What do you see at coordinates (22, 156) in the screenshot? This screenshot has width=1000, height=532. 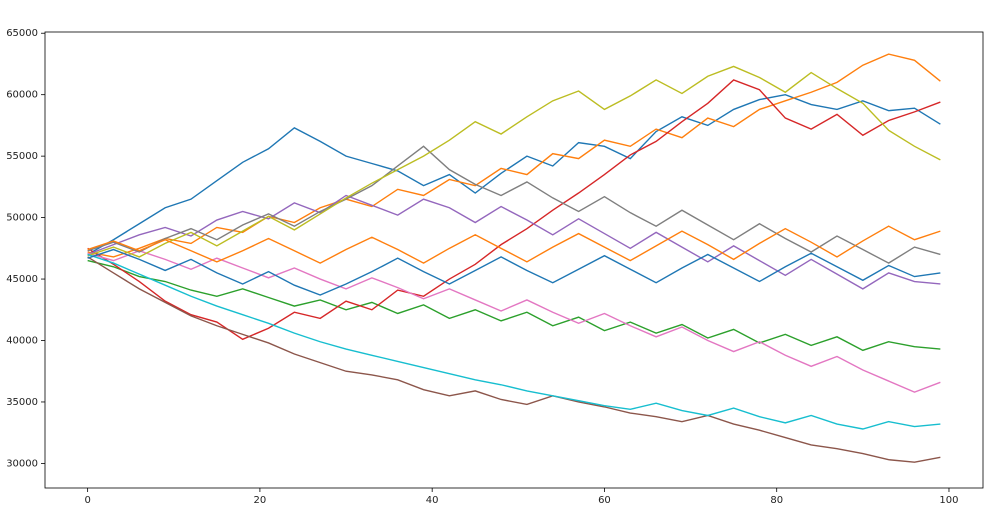 I see `y-tick-label: 55000` at bounding box center [22, 156].